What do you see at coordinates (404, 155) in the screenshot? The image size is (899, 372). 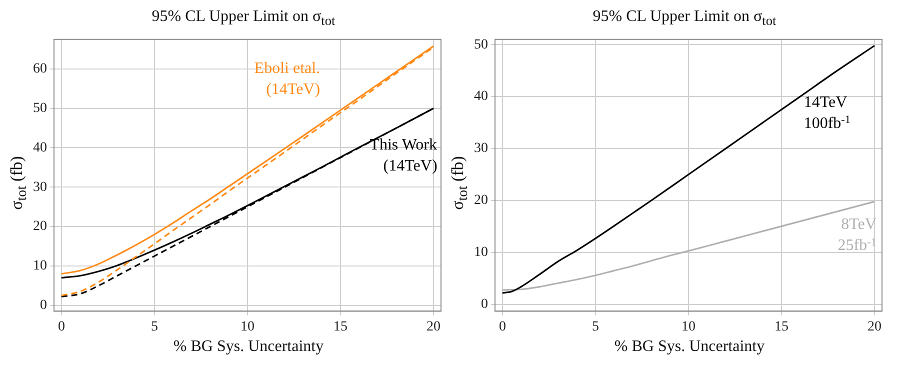 I see `series-label: This Work (14TeV)` at bounding box center [404, 155].